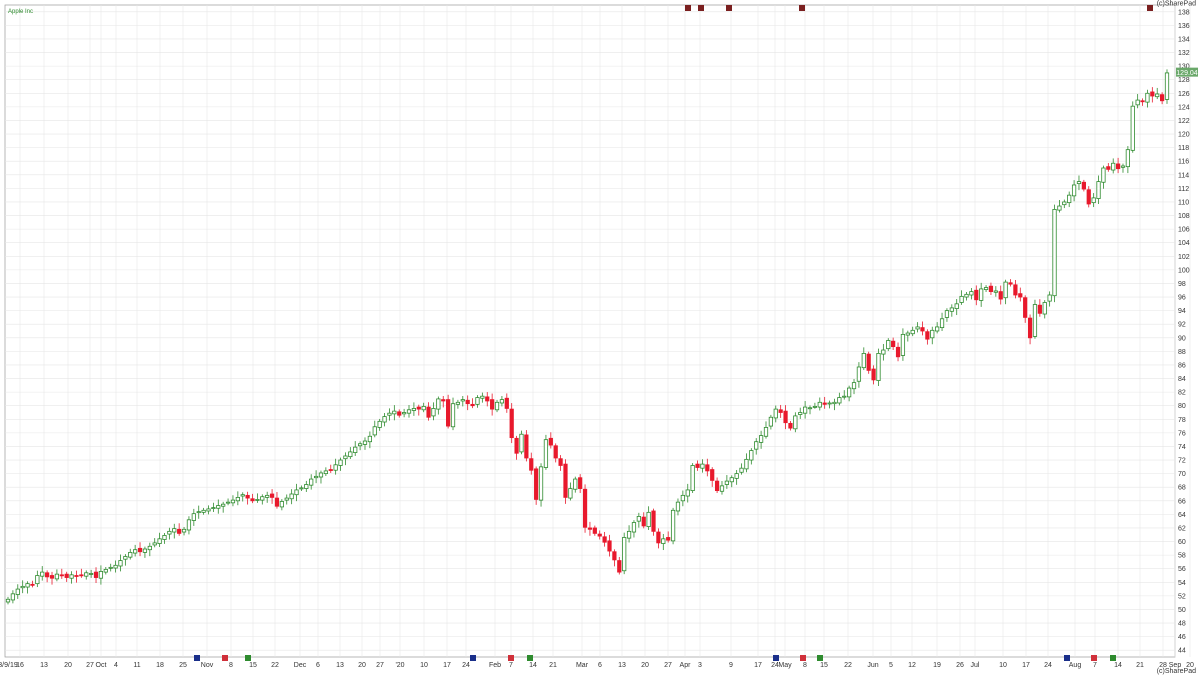 The width and height of the screenshot is (1200, 679). Describe the element at coordinates (1184, 243) in the screenshot. I see `y-tick-label: 104` at that location.